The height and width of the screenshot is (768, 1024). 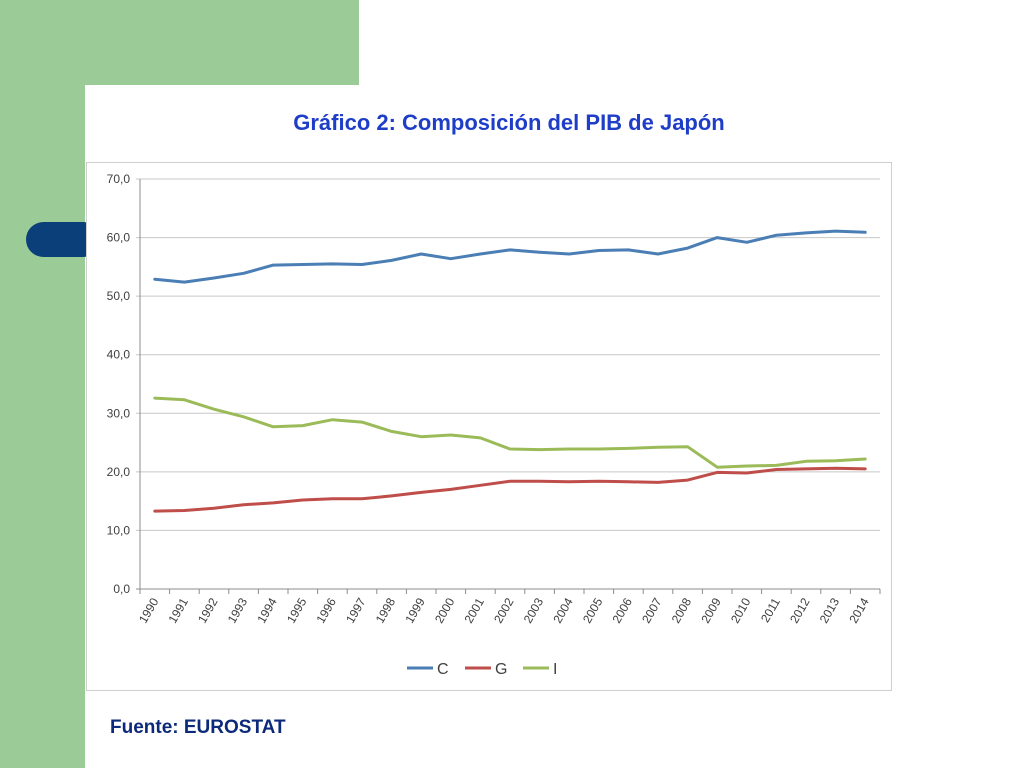 What do you see at coordinates (327, 610) in the screenshot?
I see `x-tick-label: 1996` at bounding box center [327, 610].